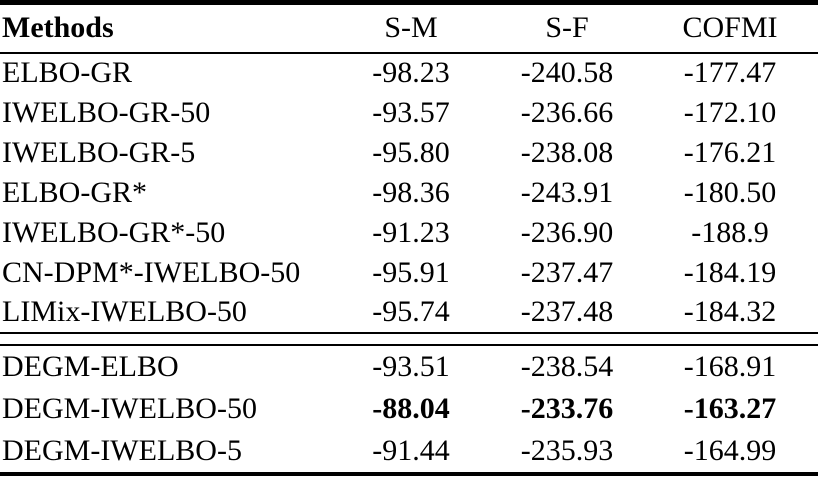 This screenshot has width=818, height=485. I want to click on table-row: ELBO-GR -98.23 -240.58 -177.47, so click(409, 73).